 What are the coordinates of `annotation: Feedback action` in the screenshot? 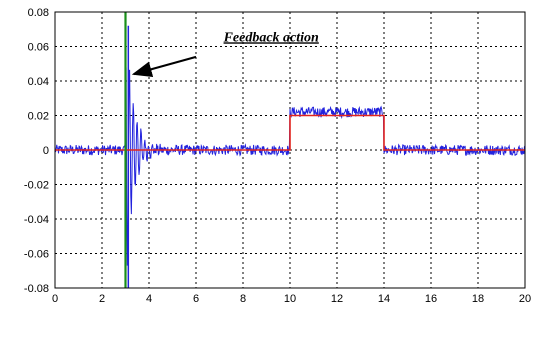 It's located at (225, 54).